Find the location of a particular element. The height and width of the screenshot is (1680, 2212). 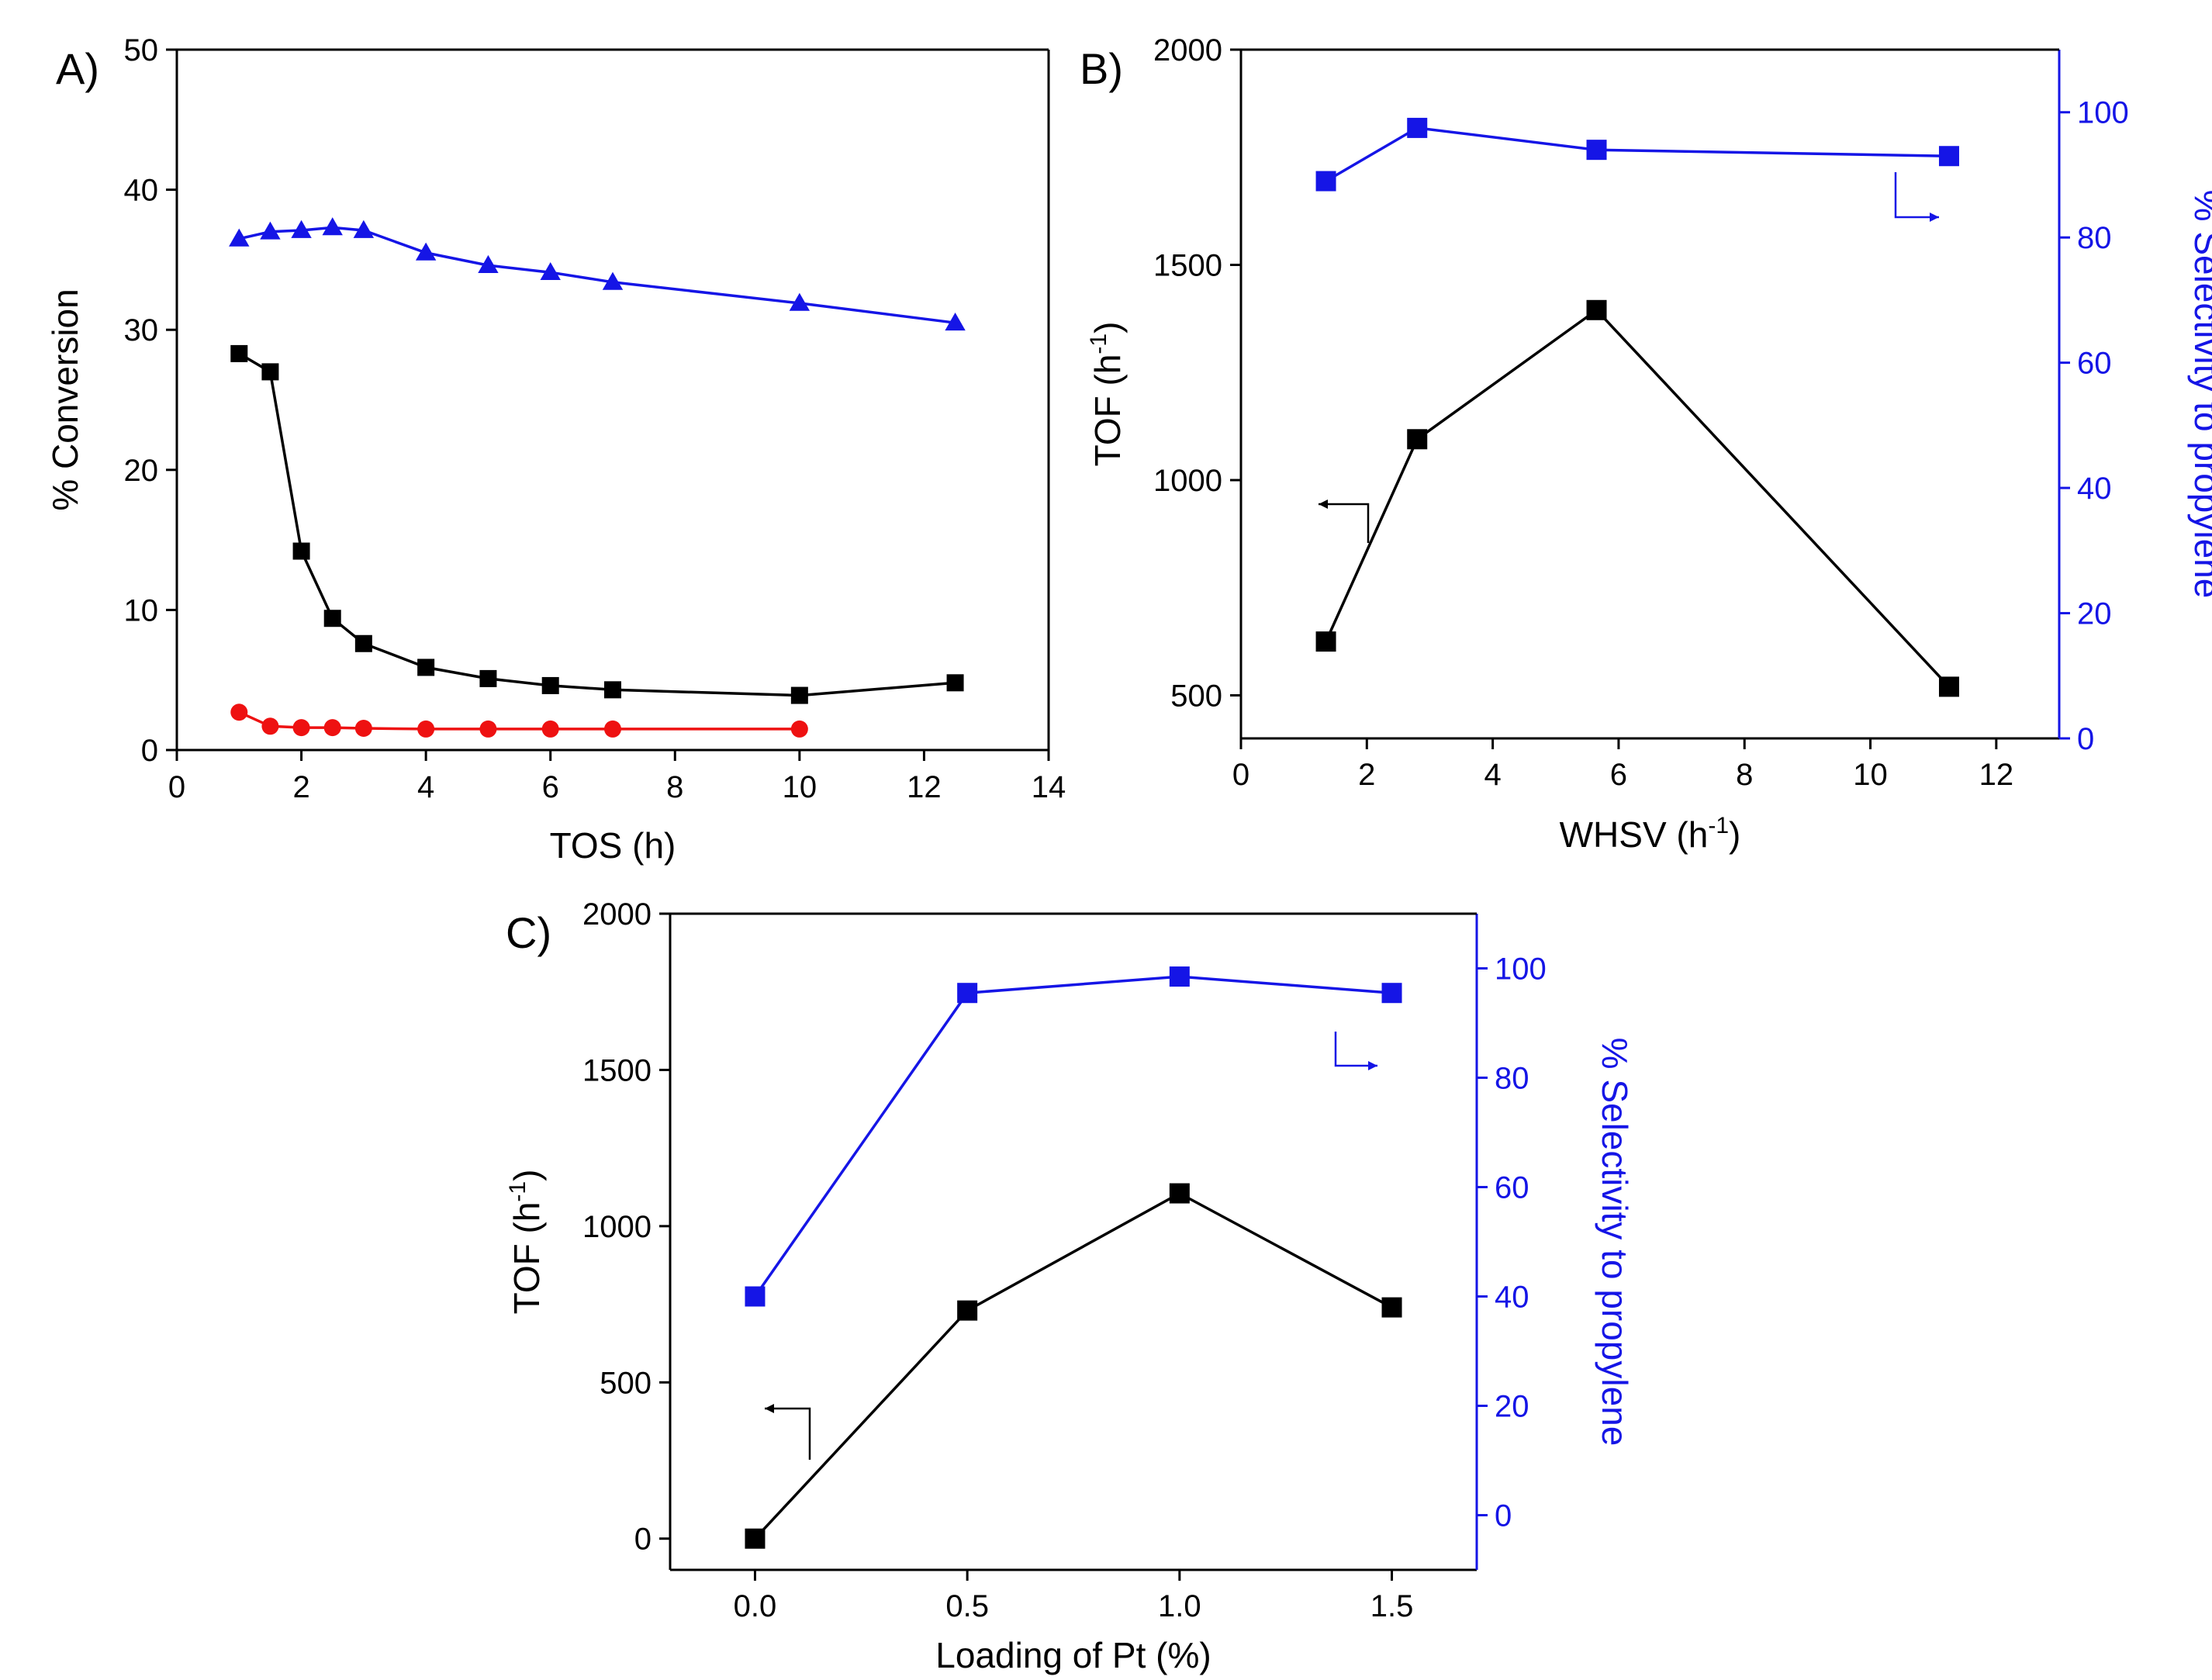

y-tick-label: 10 is located at coordinates (141, 610).